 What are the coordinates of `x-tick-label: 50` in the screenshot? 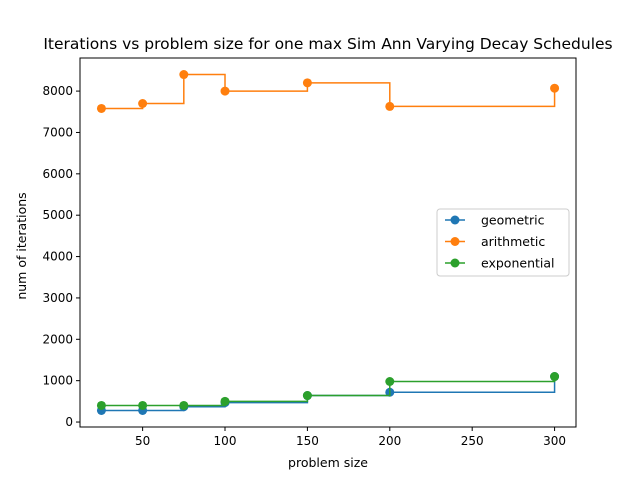 It's located at (142, 441).